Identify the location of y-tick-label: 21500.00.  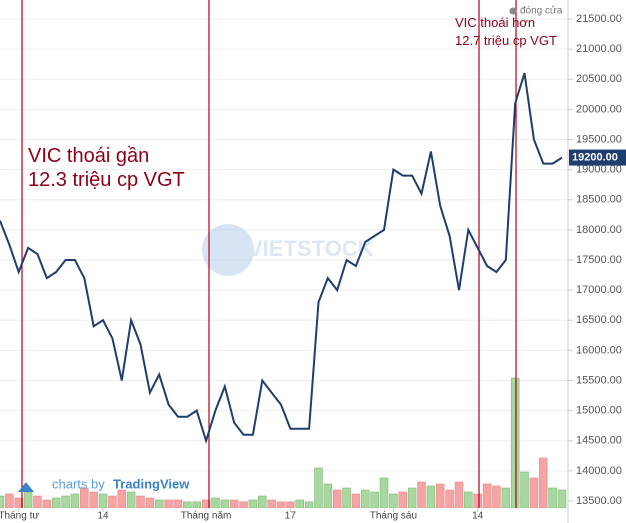
(599, 19).